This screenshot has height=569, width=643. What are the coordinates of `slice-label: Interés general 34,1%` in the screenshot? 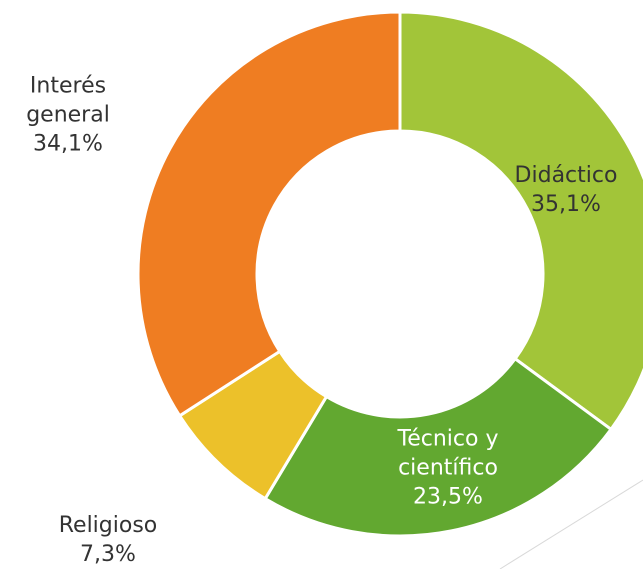 It's located at (68, 115).